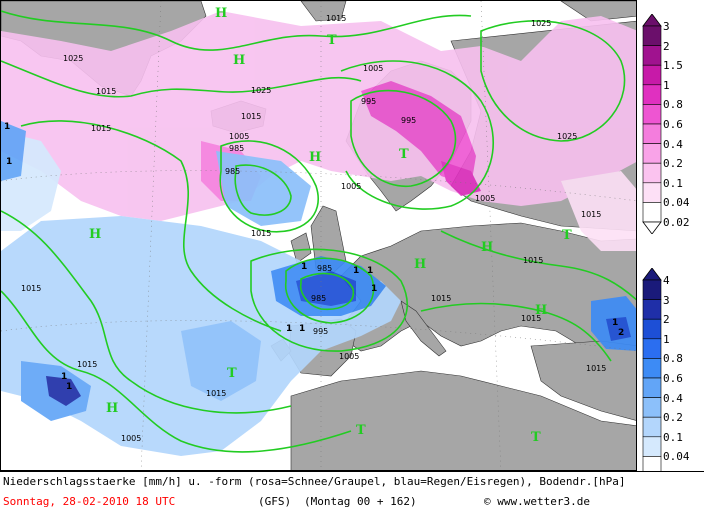  I want to click on snow-area-scandinavia, so click(418, 133).